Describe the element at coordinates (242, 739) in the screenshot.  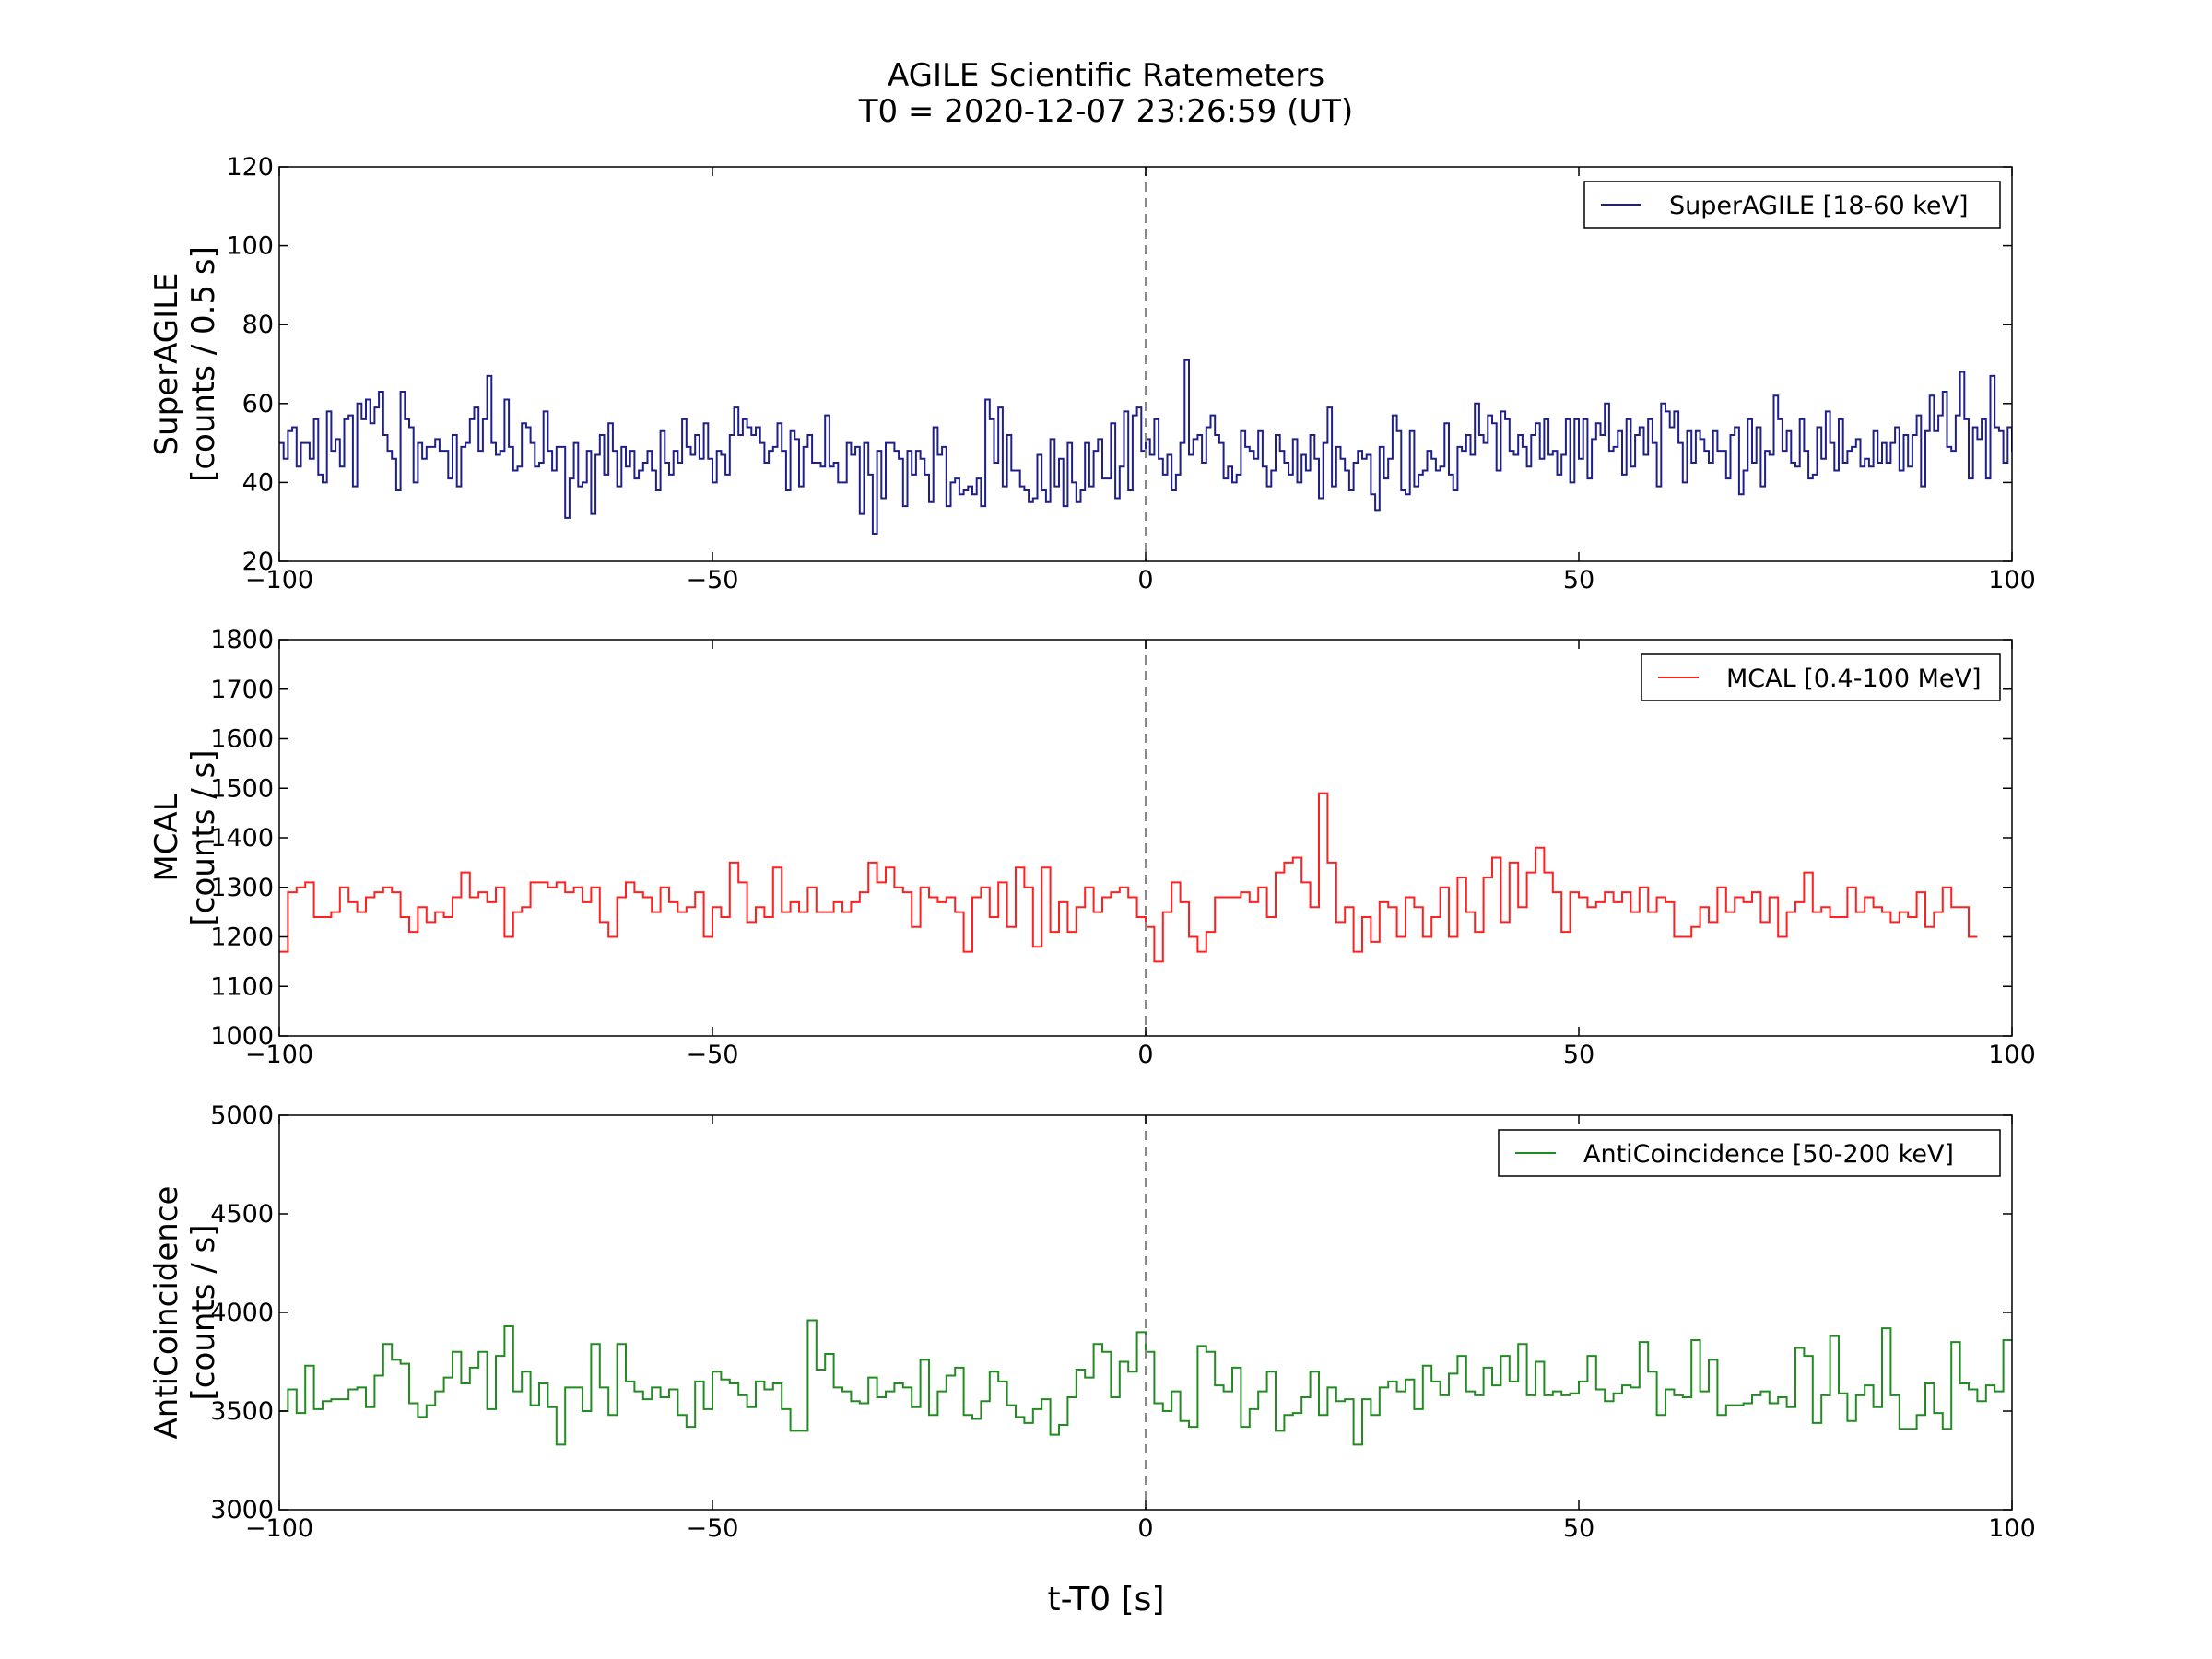
I see `y-tick-label: 1600` at that location.